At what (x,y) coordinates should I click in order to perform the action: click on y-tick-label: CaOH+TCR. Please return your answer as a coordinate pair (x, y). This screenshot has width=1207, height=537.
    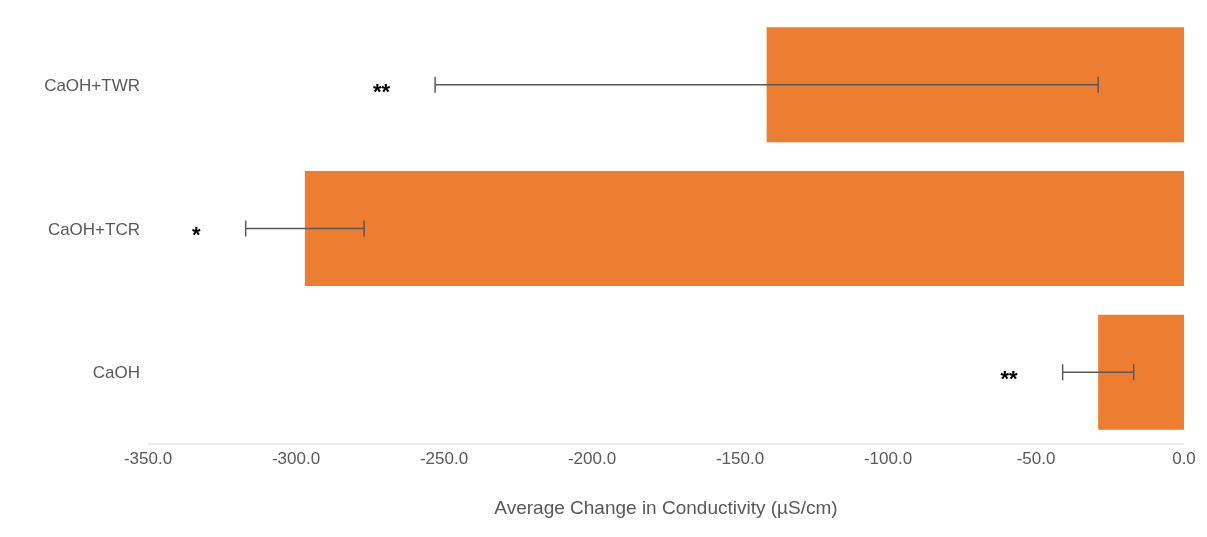
    Looking at the image, I should click on (93, 229).